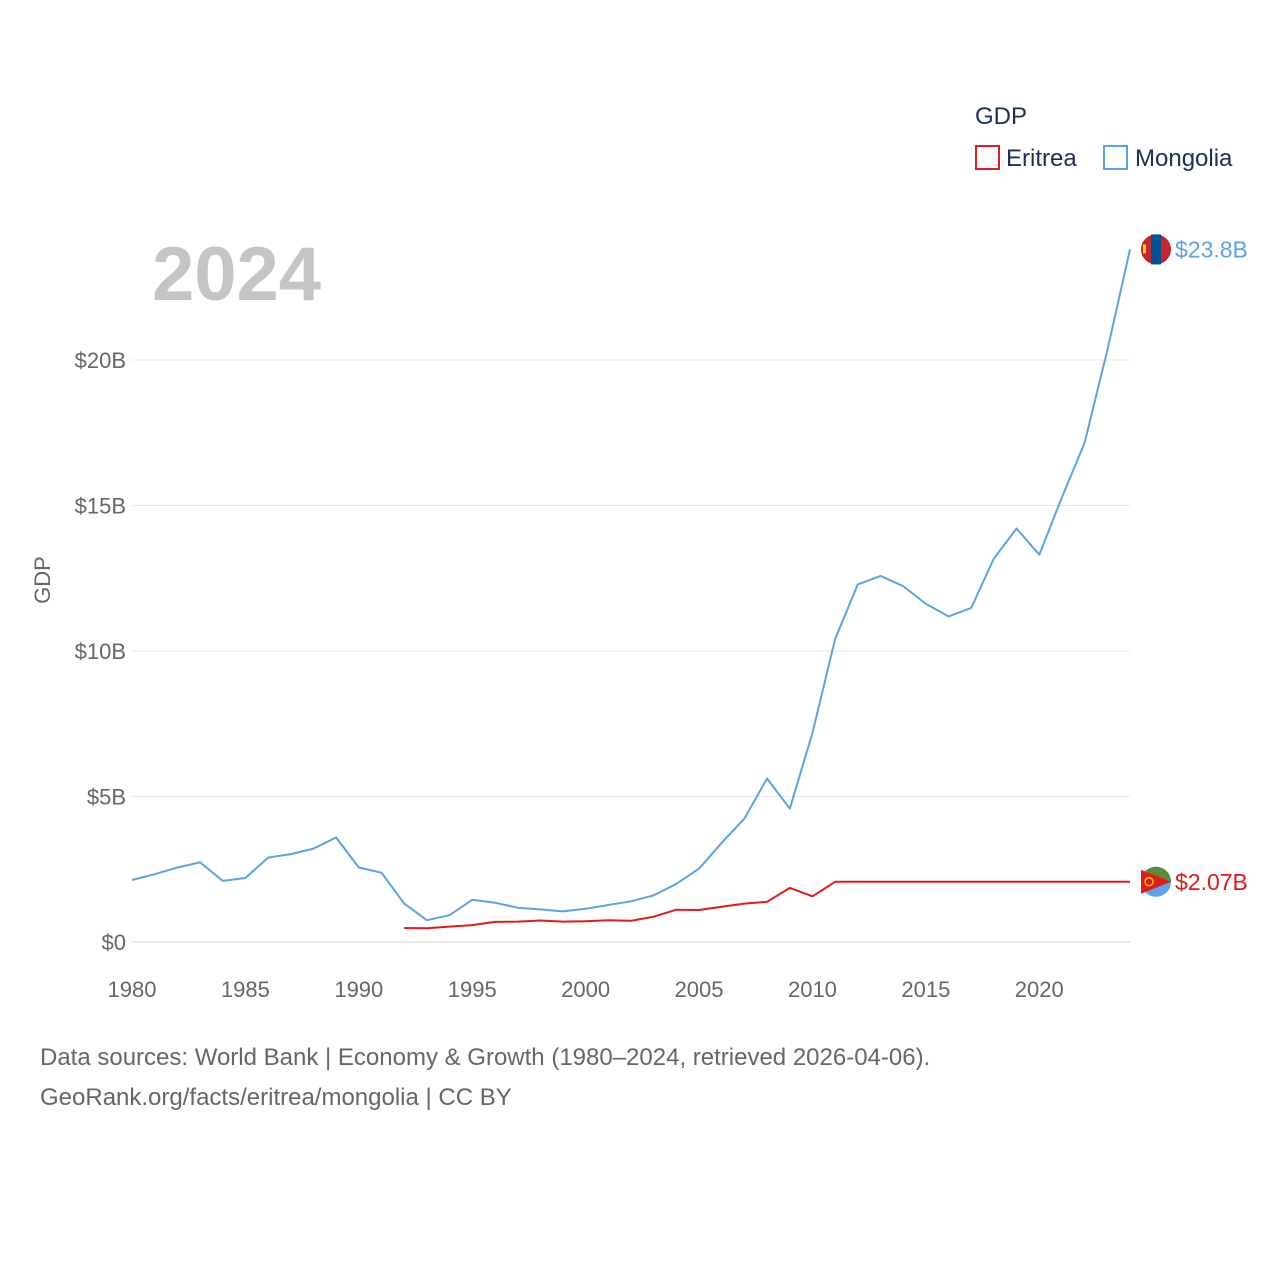 This screenshot has width=1280, height=1280. Describe the element at coordinates (114, 942) in the screenshot. I see `y-tick-label: $0` at that location.